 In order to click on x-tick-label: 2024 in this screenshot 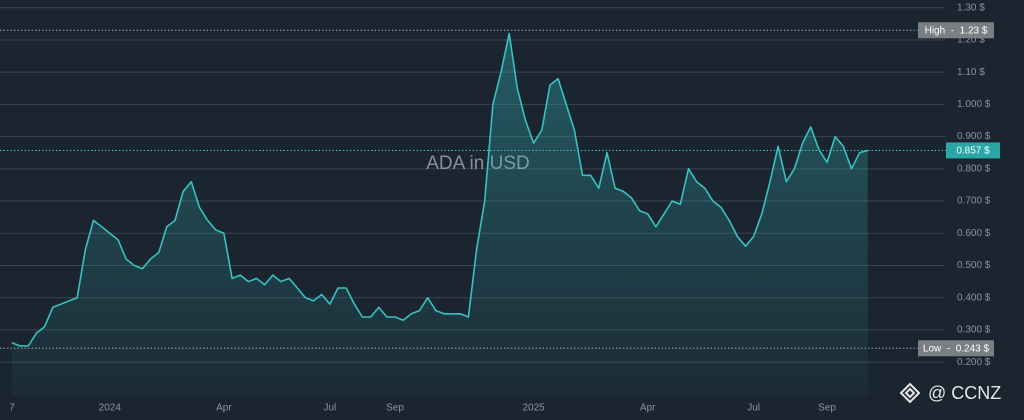, I will do `click(110, 408)`.